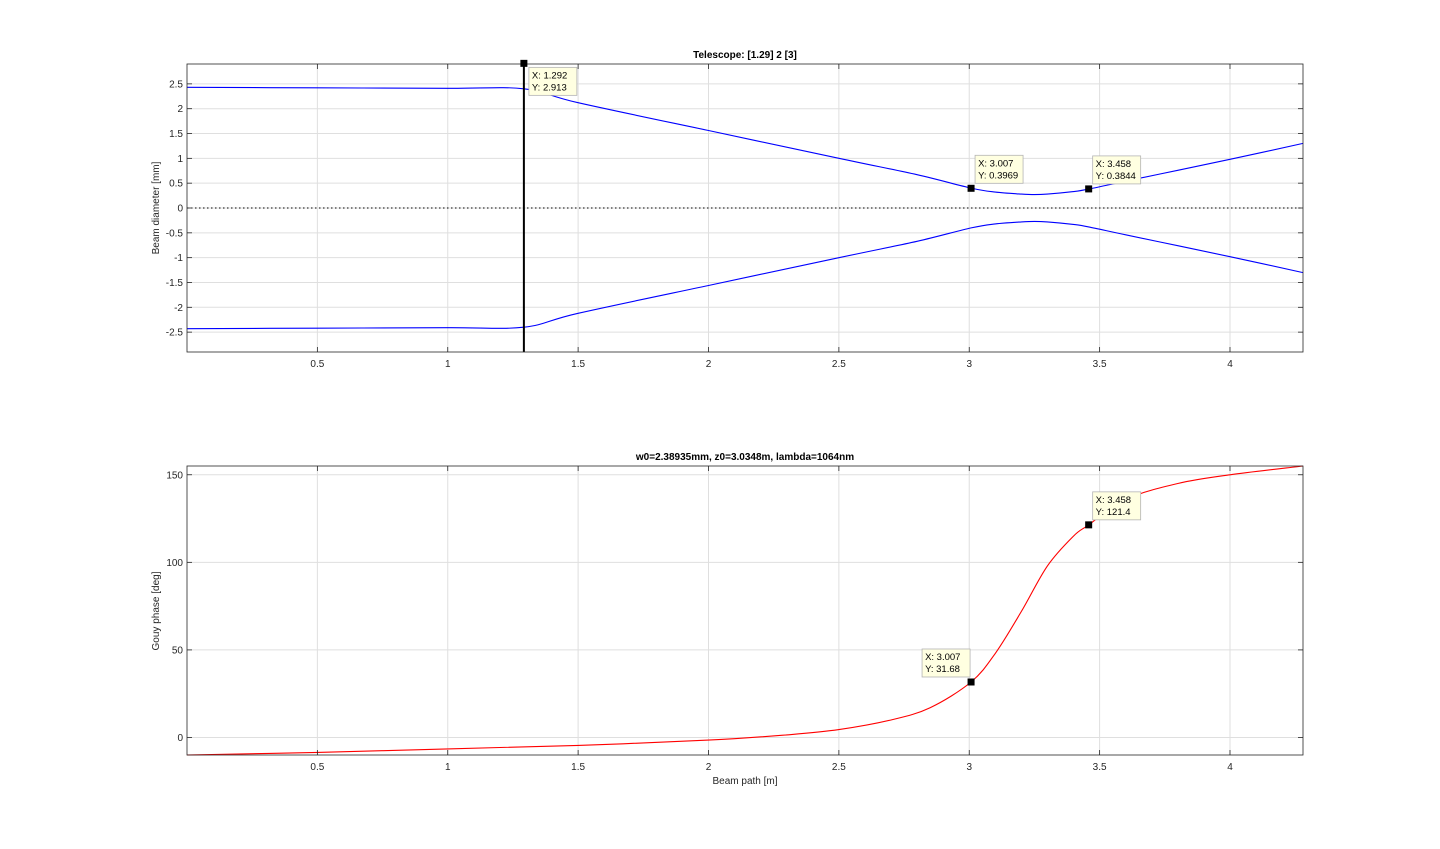 The image size is (1440, 849). I want to click on top-ytick-label-8: 1.5, so click(176, 134).